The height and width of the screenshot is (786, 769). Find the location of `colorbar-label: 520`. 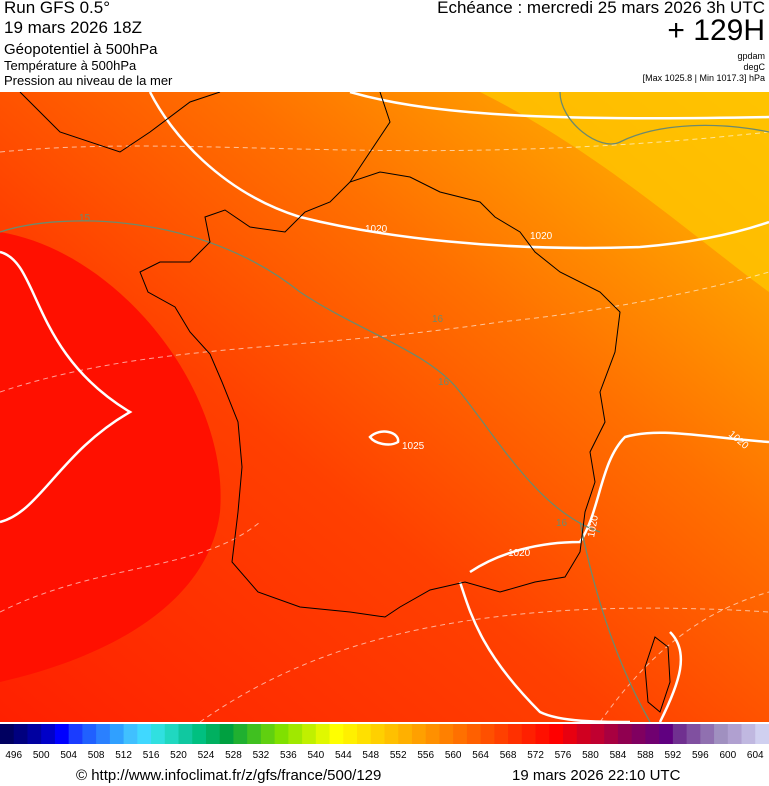

colorbar-label: 520 is located at coordinates (178, 755).